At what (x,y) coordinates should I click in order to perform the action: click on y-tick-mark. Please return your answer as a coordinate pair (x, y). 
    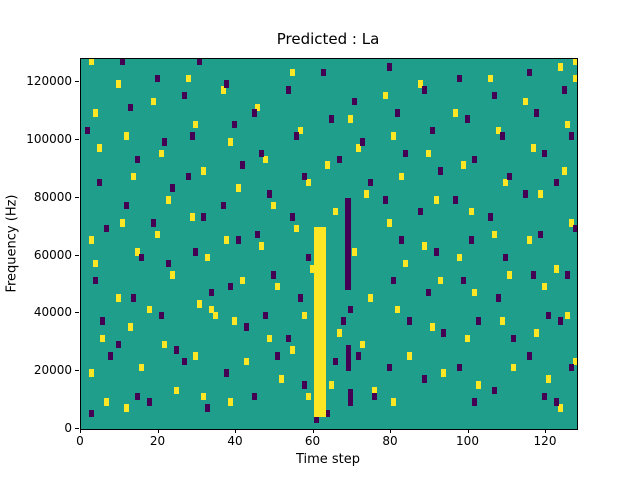
    Looking at the image, I should click on (77, 255).